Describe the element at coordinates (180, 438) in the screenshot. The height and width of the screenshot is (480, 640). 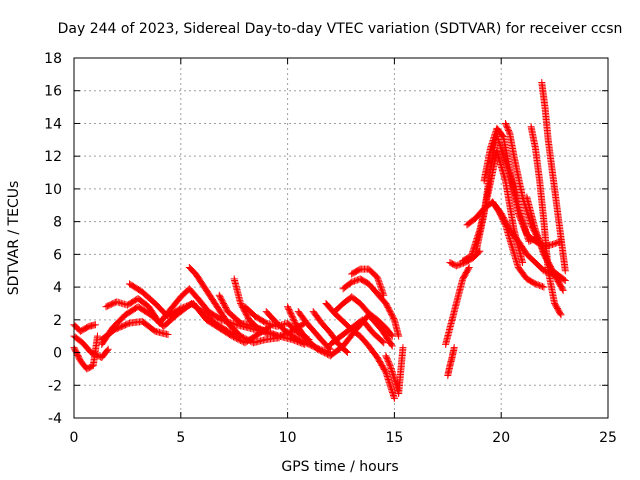
I see `x-tick-label: 5` at that location.